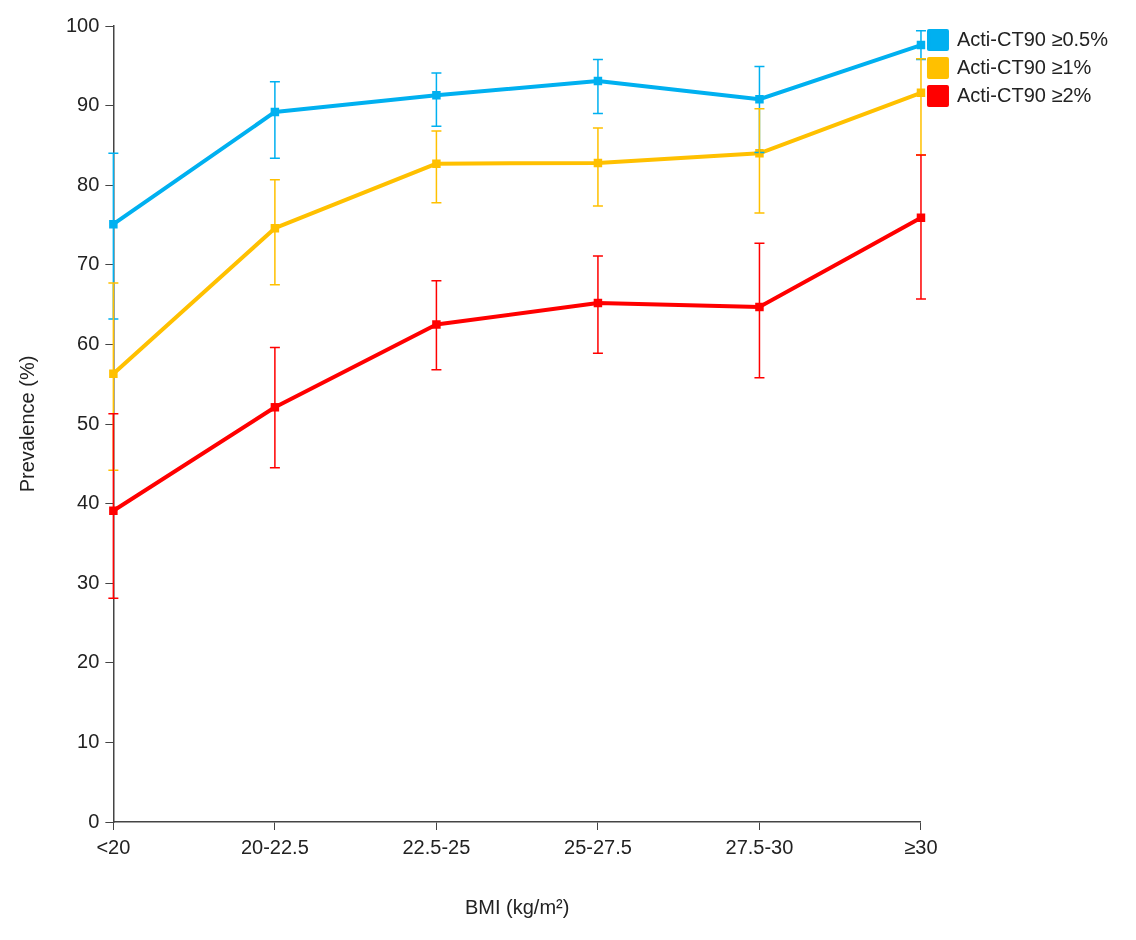  I want to click on x-tick-label: 25-27.5, so click(598, 846).